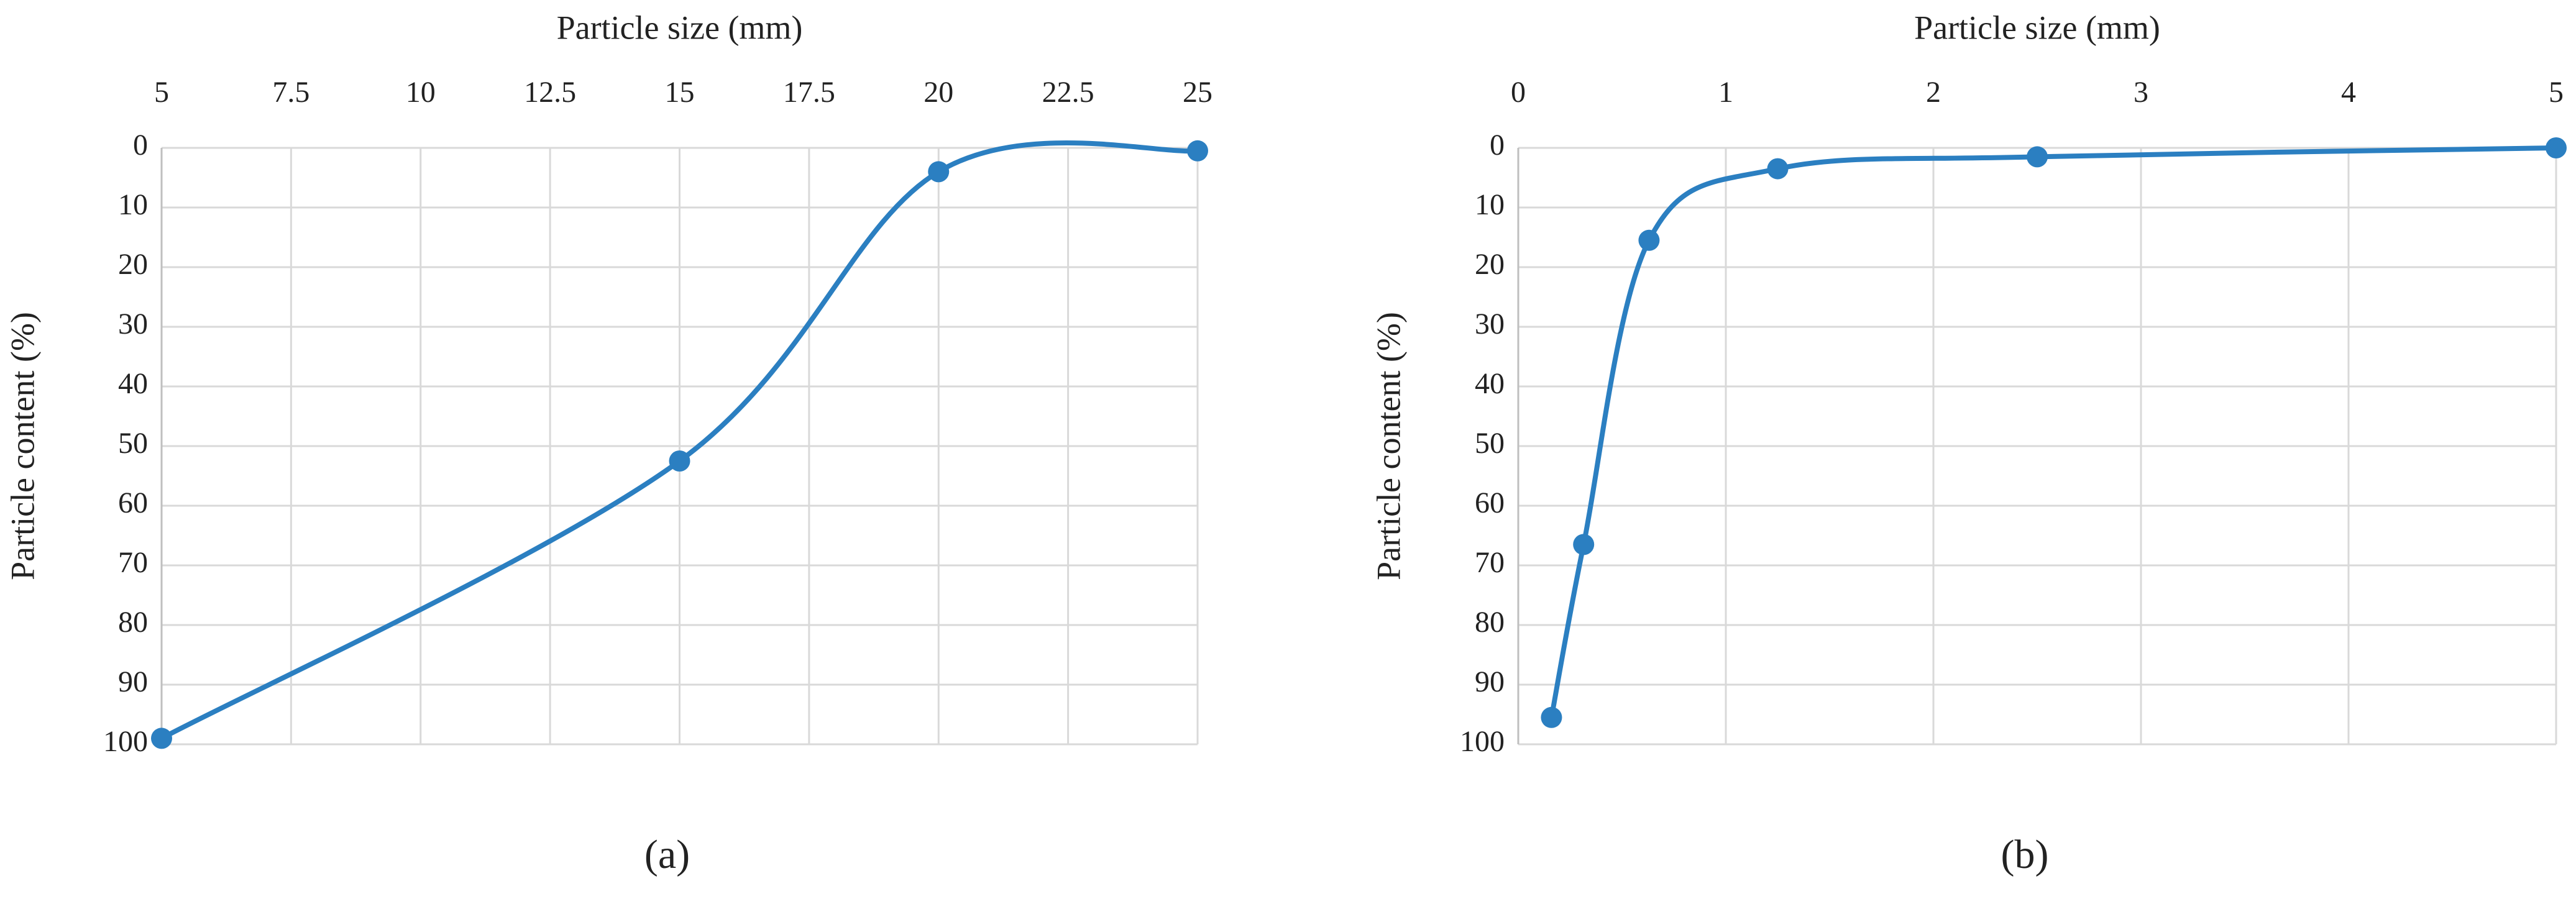  Describe the element at coordinates (2025, 855) in the screenshot. I see `caption: (b)` at that location.